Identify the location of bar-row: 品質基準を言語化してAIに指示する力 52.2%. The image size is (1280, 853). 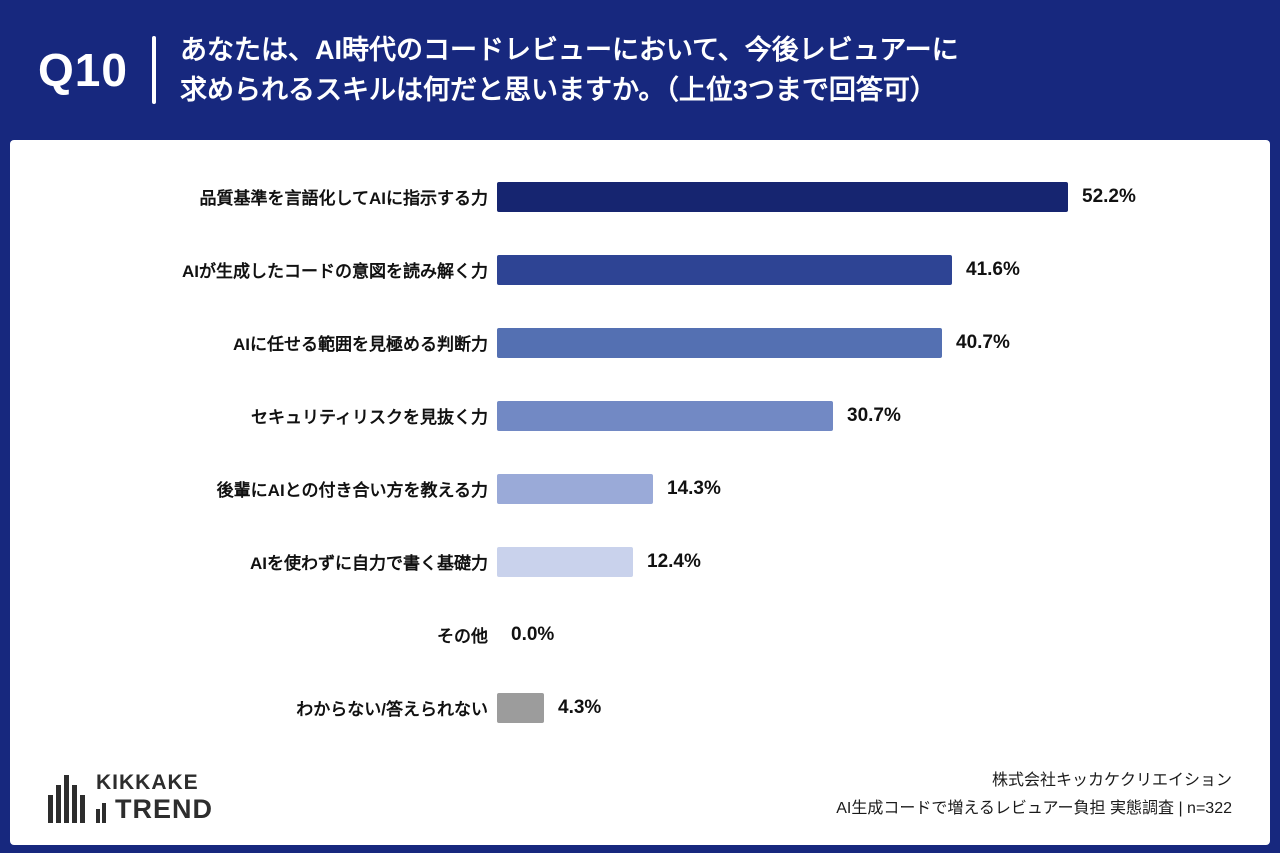
(640, 196).